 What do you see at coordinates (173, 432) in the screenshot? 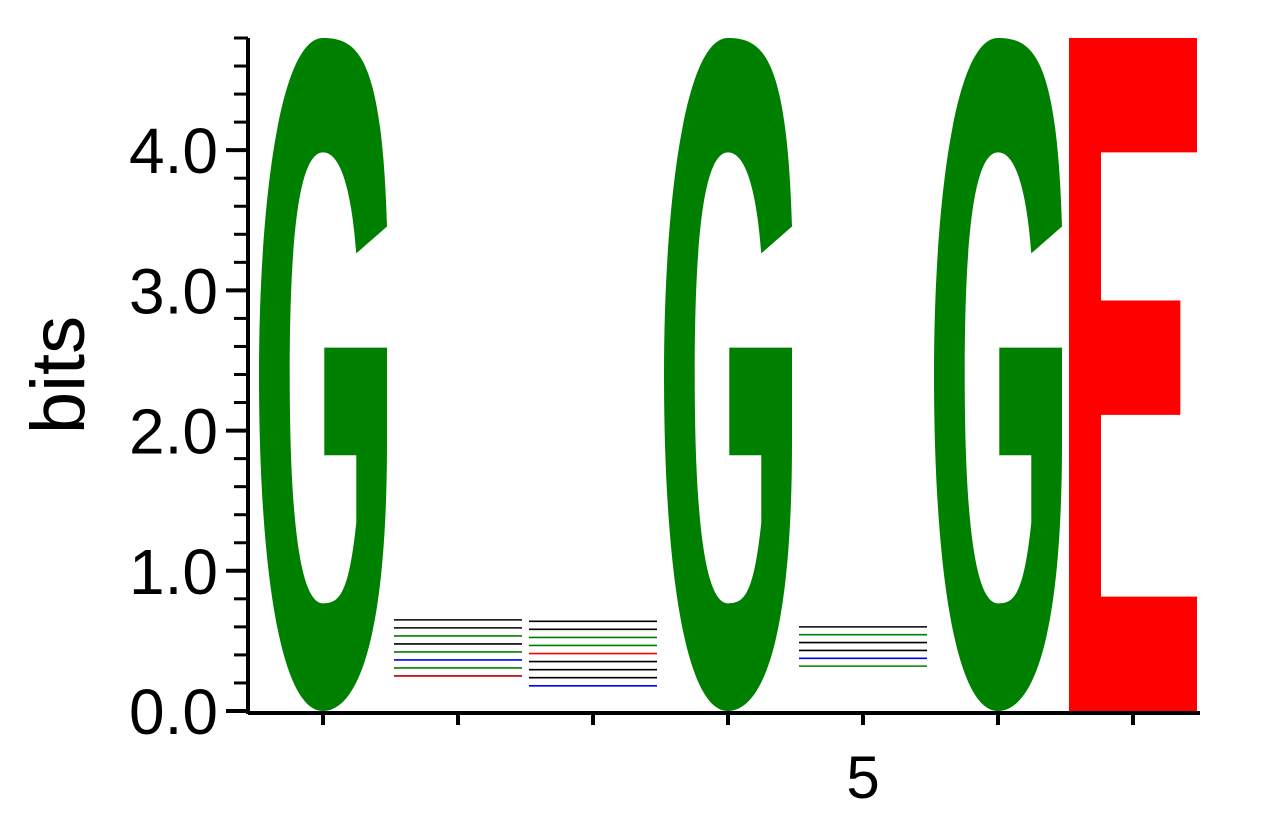
I see `y-tick-label: 2.0` at bounding box center [173, 432].